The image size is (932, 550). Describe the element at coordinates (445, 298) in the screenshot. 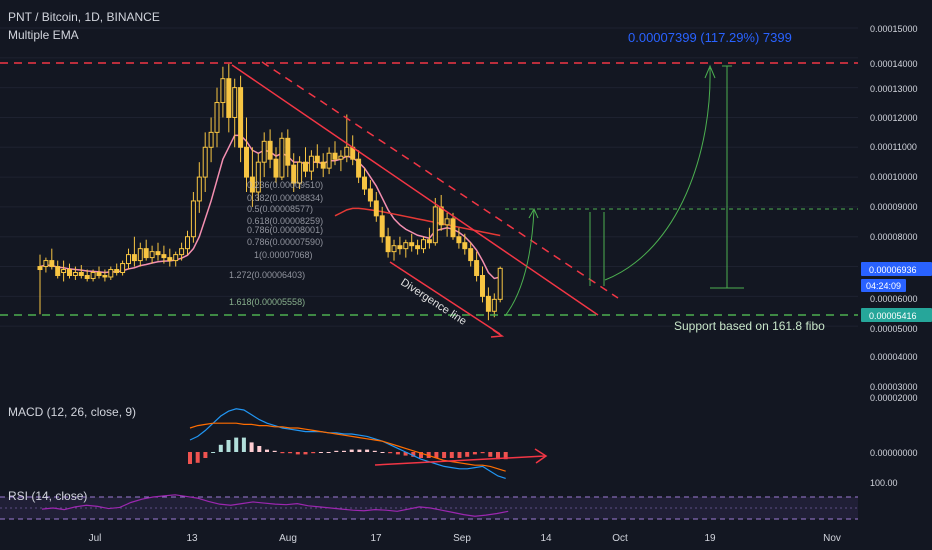

I see `divergence-line` at that location.